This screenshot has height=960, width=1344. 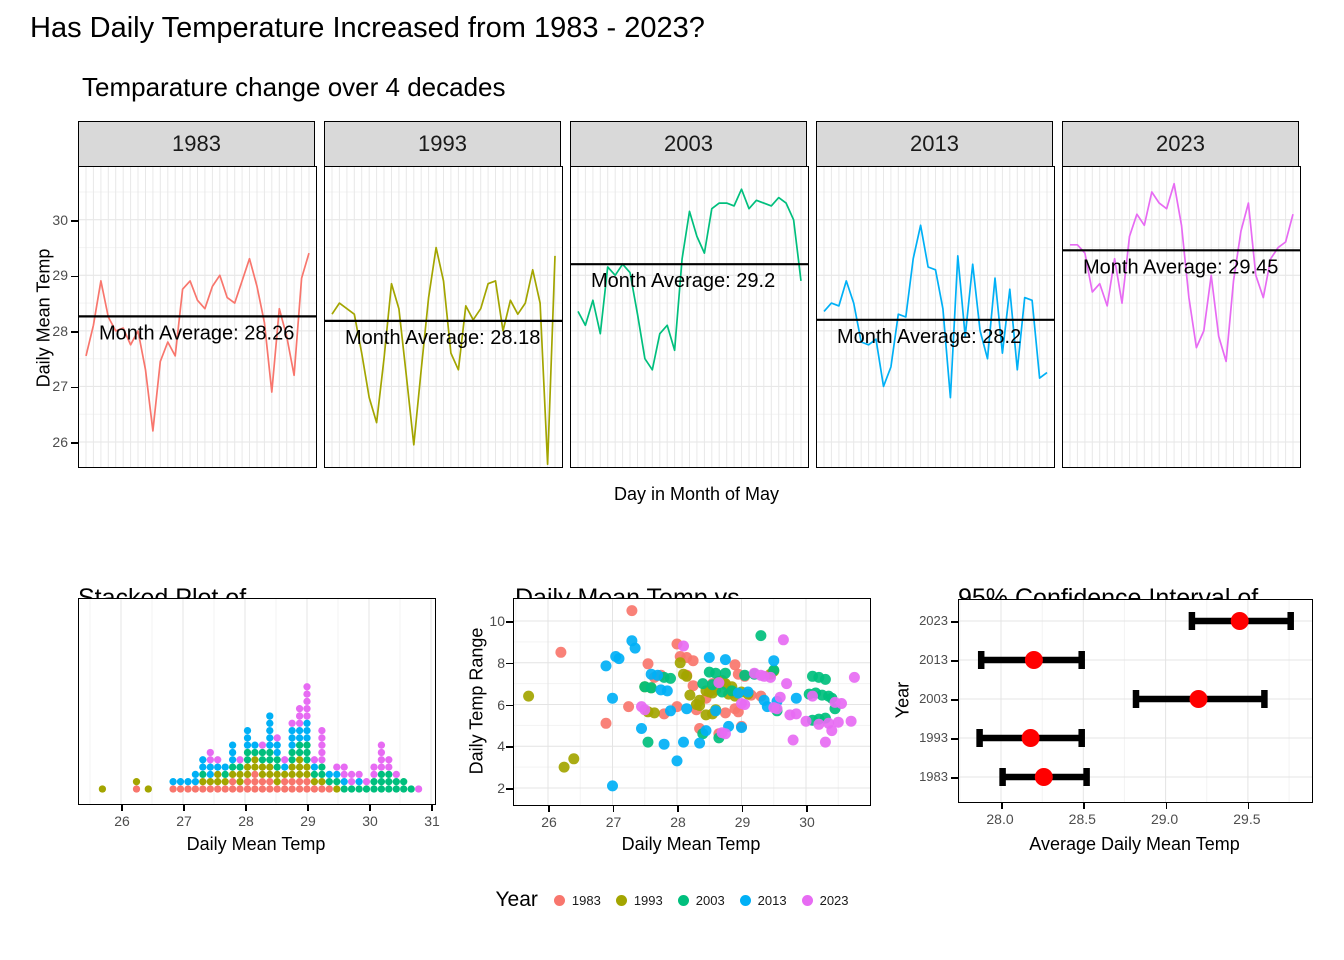 I want to click on scatter-points-2023, so click(x=748, y=691).